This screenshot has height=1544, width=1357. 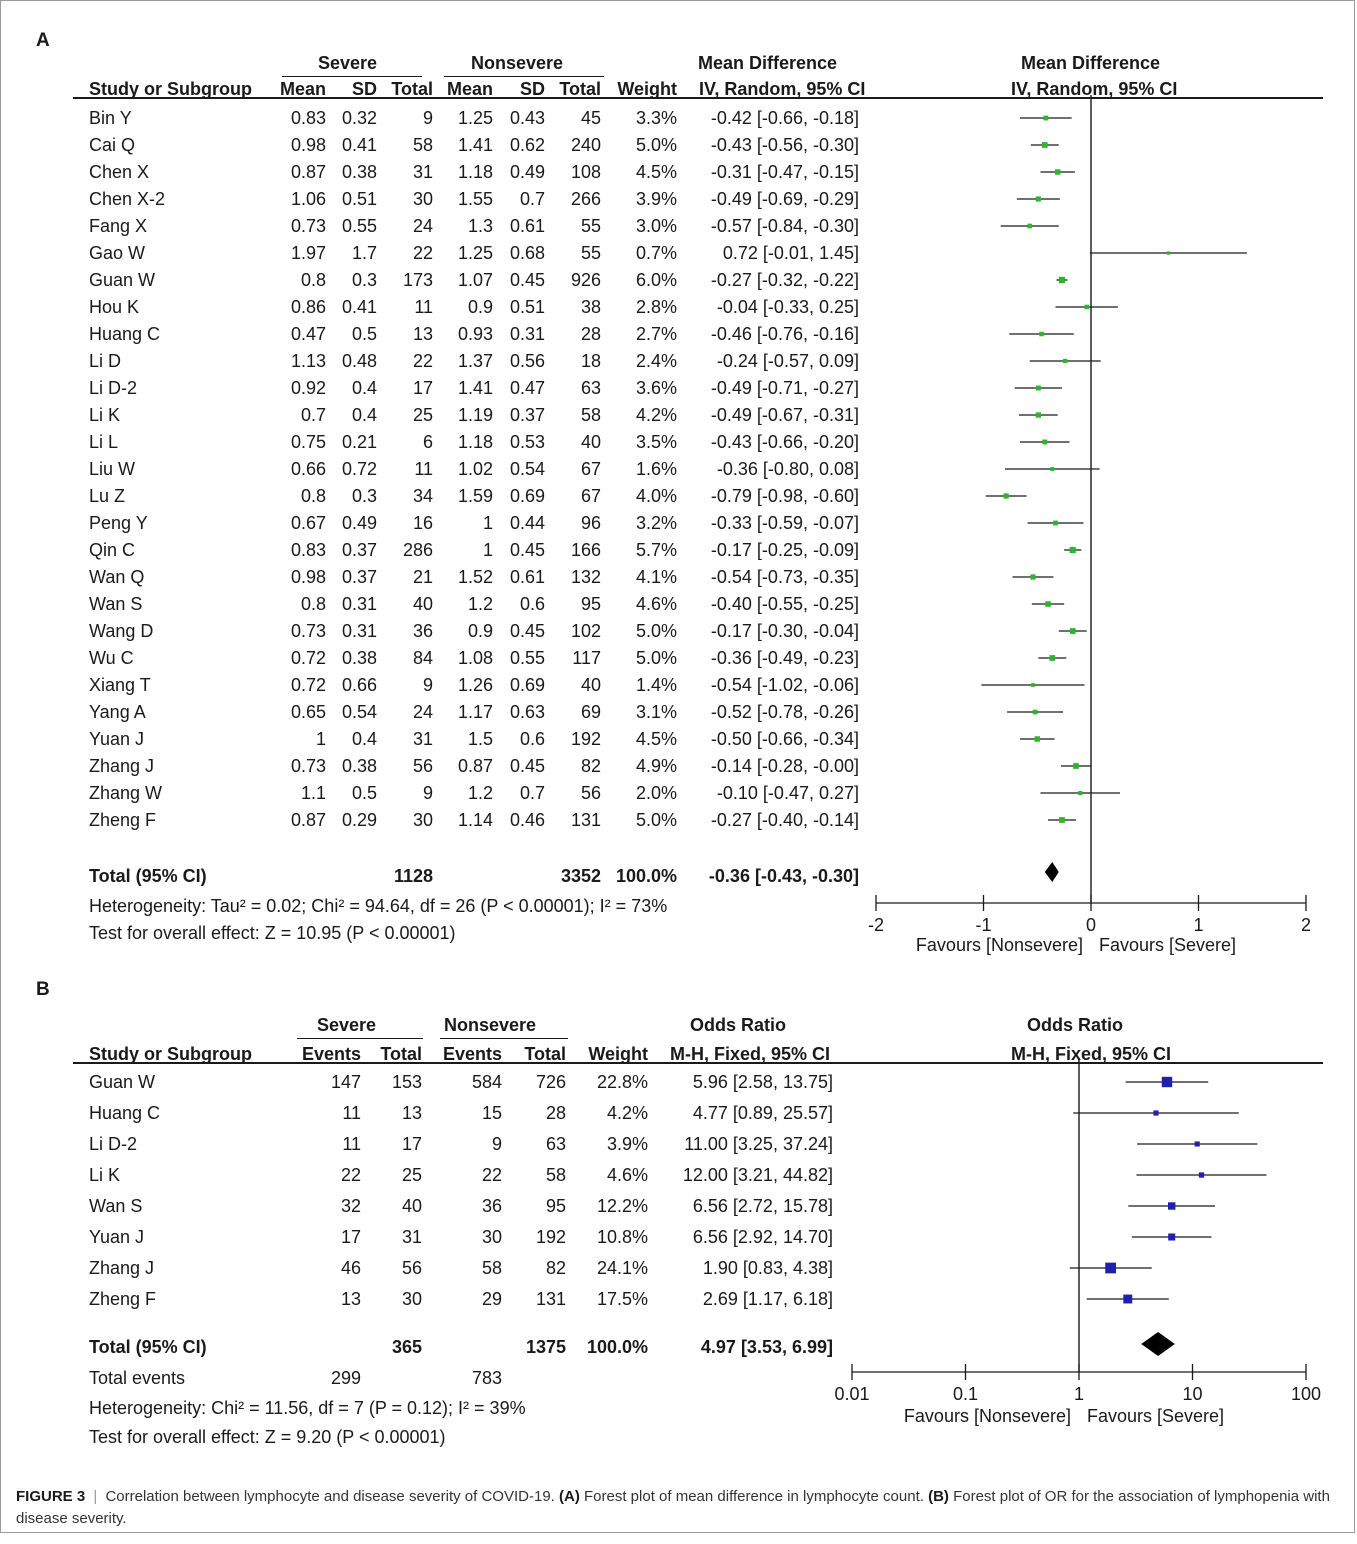 What do you see at coordinates (114, 307) in the screenshot?
I see `study-name: Hou K` at bounding box center [114, 307].